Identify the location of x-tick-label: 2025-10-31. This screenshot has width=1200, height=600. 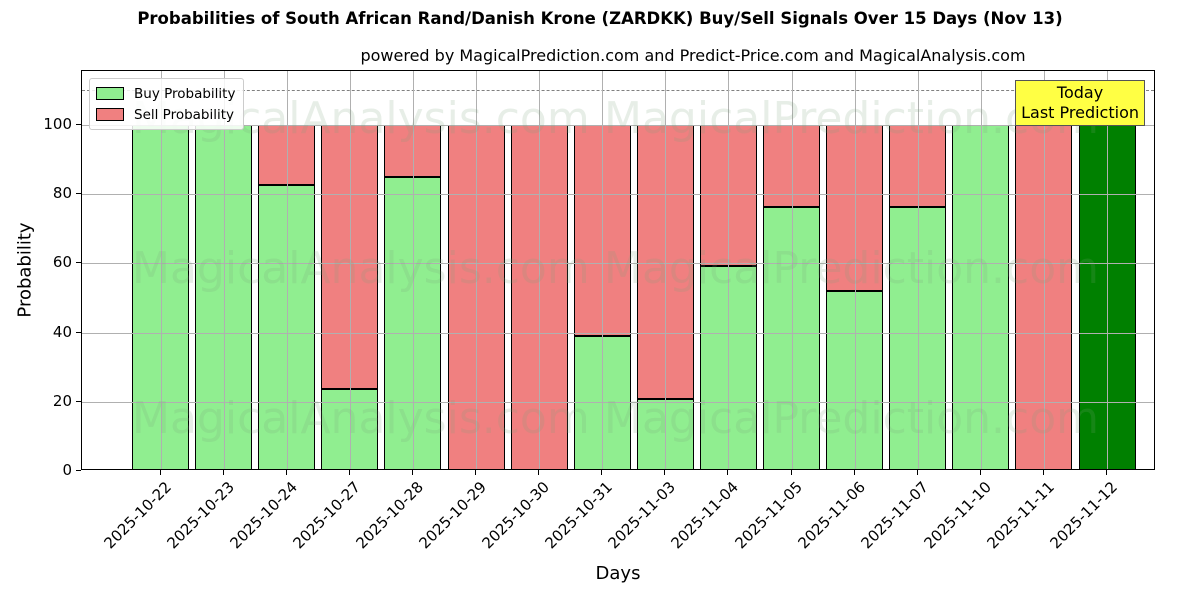
(579, 515).